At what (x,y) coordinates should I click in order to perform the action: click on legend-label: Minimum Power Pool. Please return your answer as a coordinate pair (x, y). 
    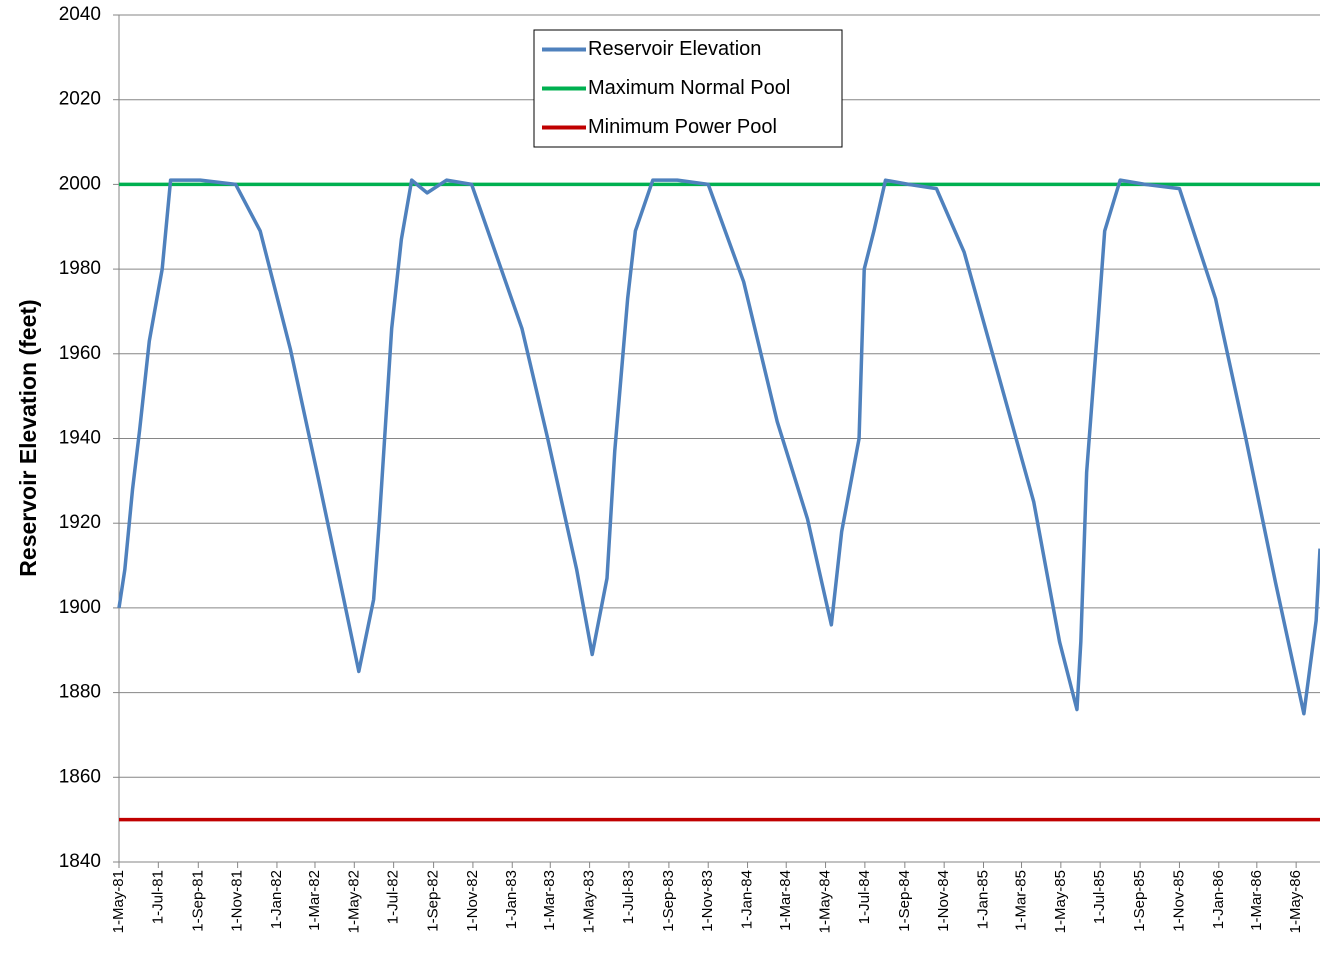
    Looking at the image, I should click on (682, 127).